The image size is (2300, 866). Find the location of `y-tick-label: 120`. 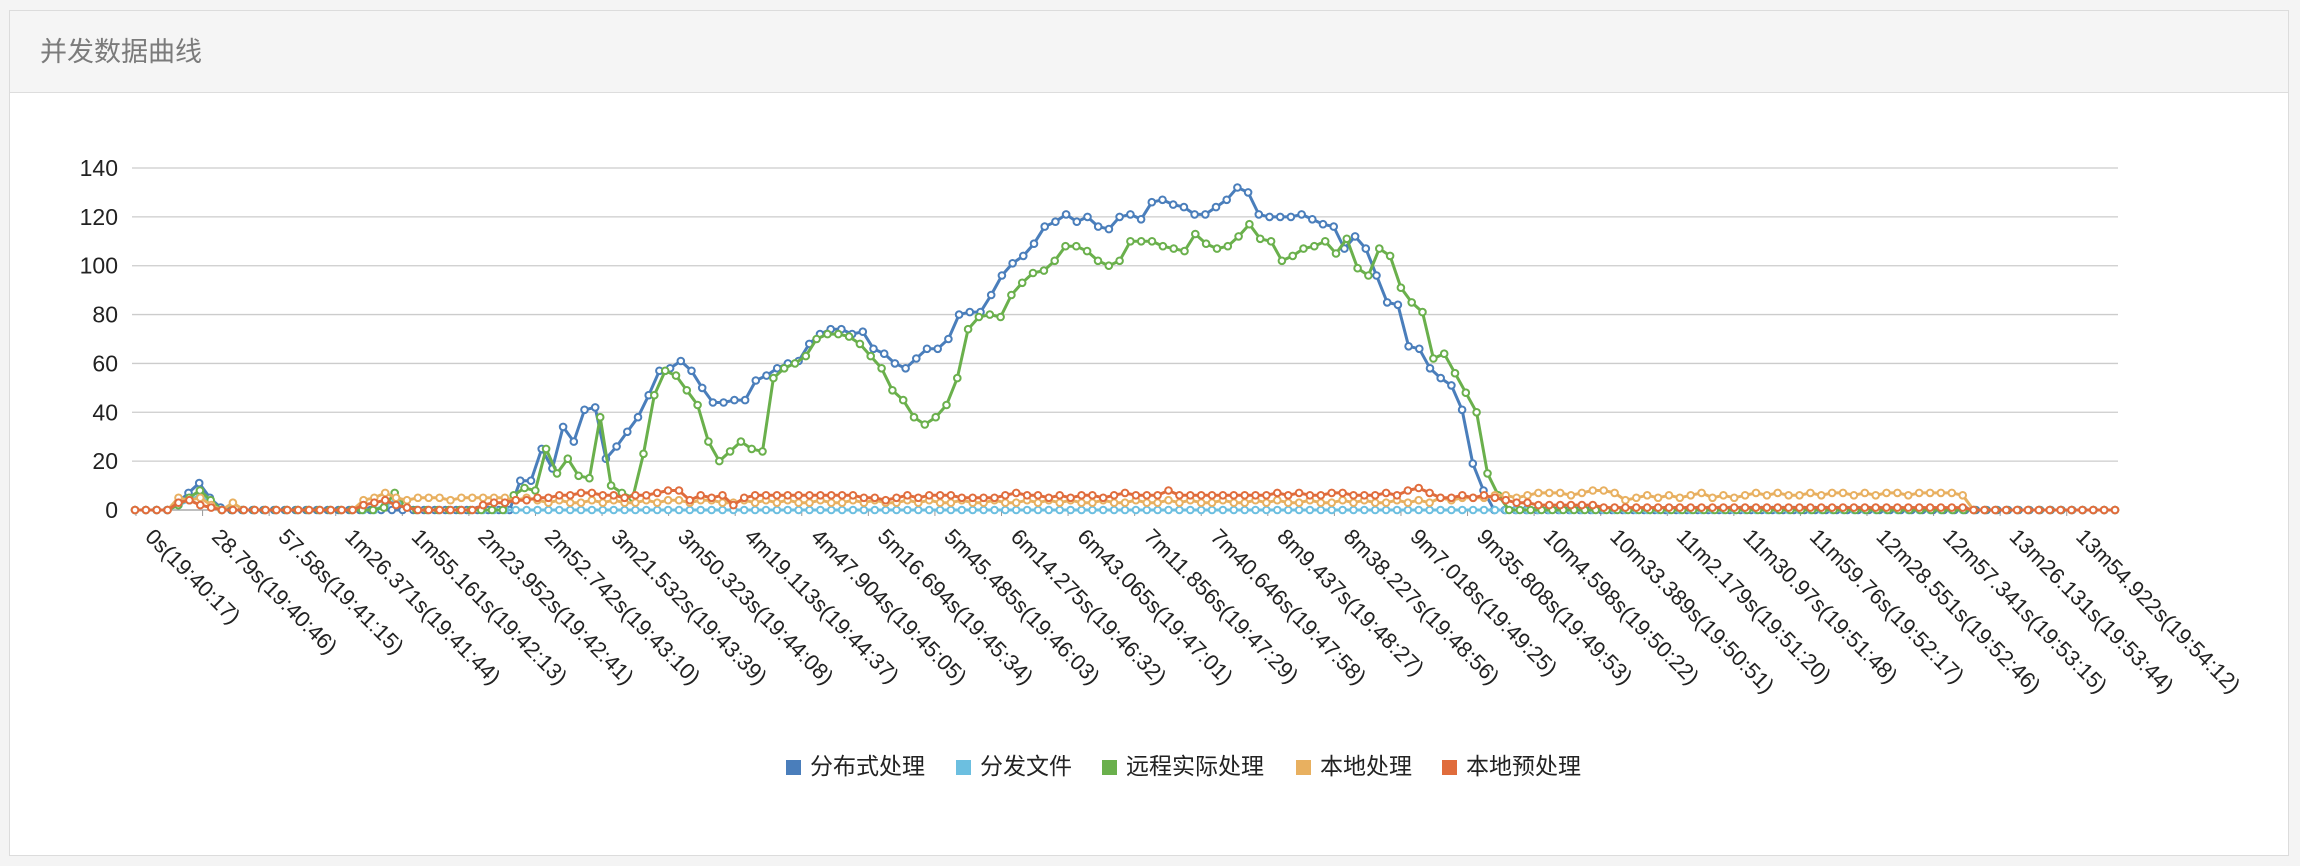

y-tick-label: 120 is located at coordinates (99, 217).